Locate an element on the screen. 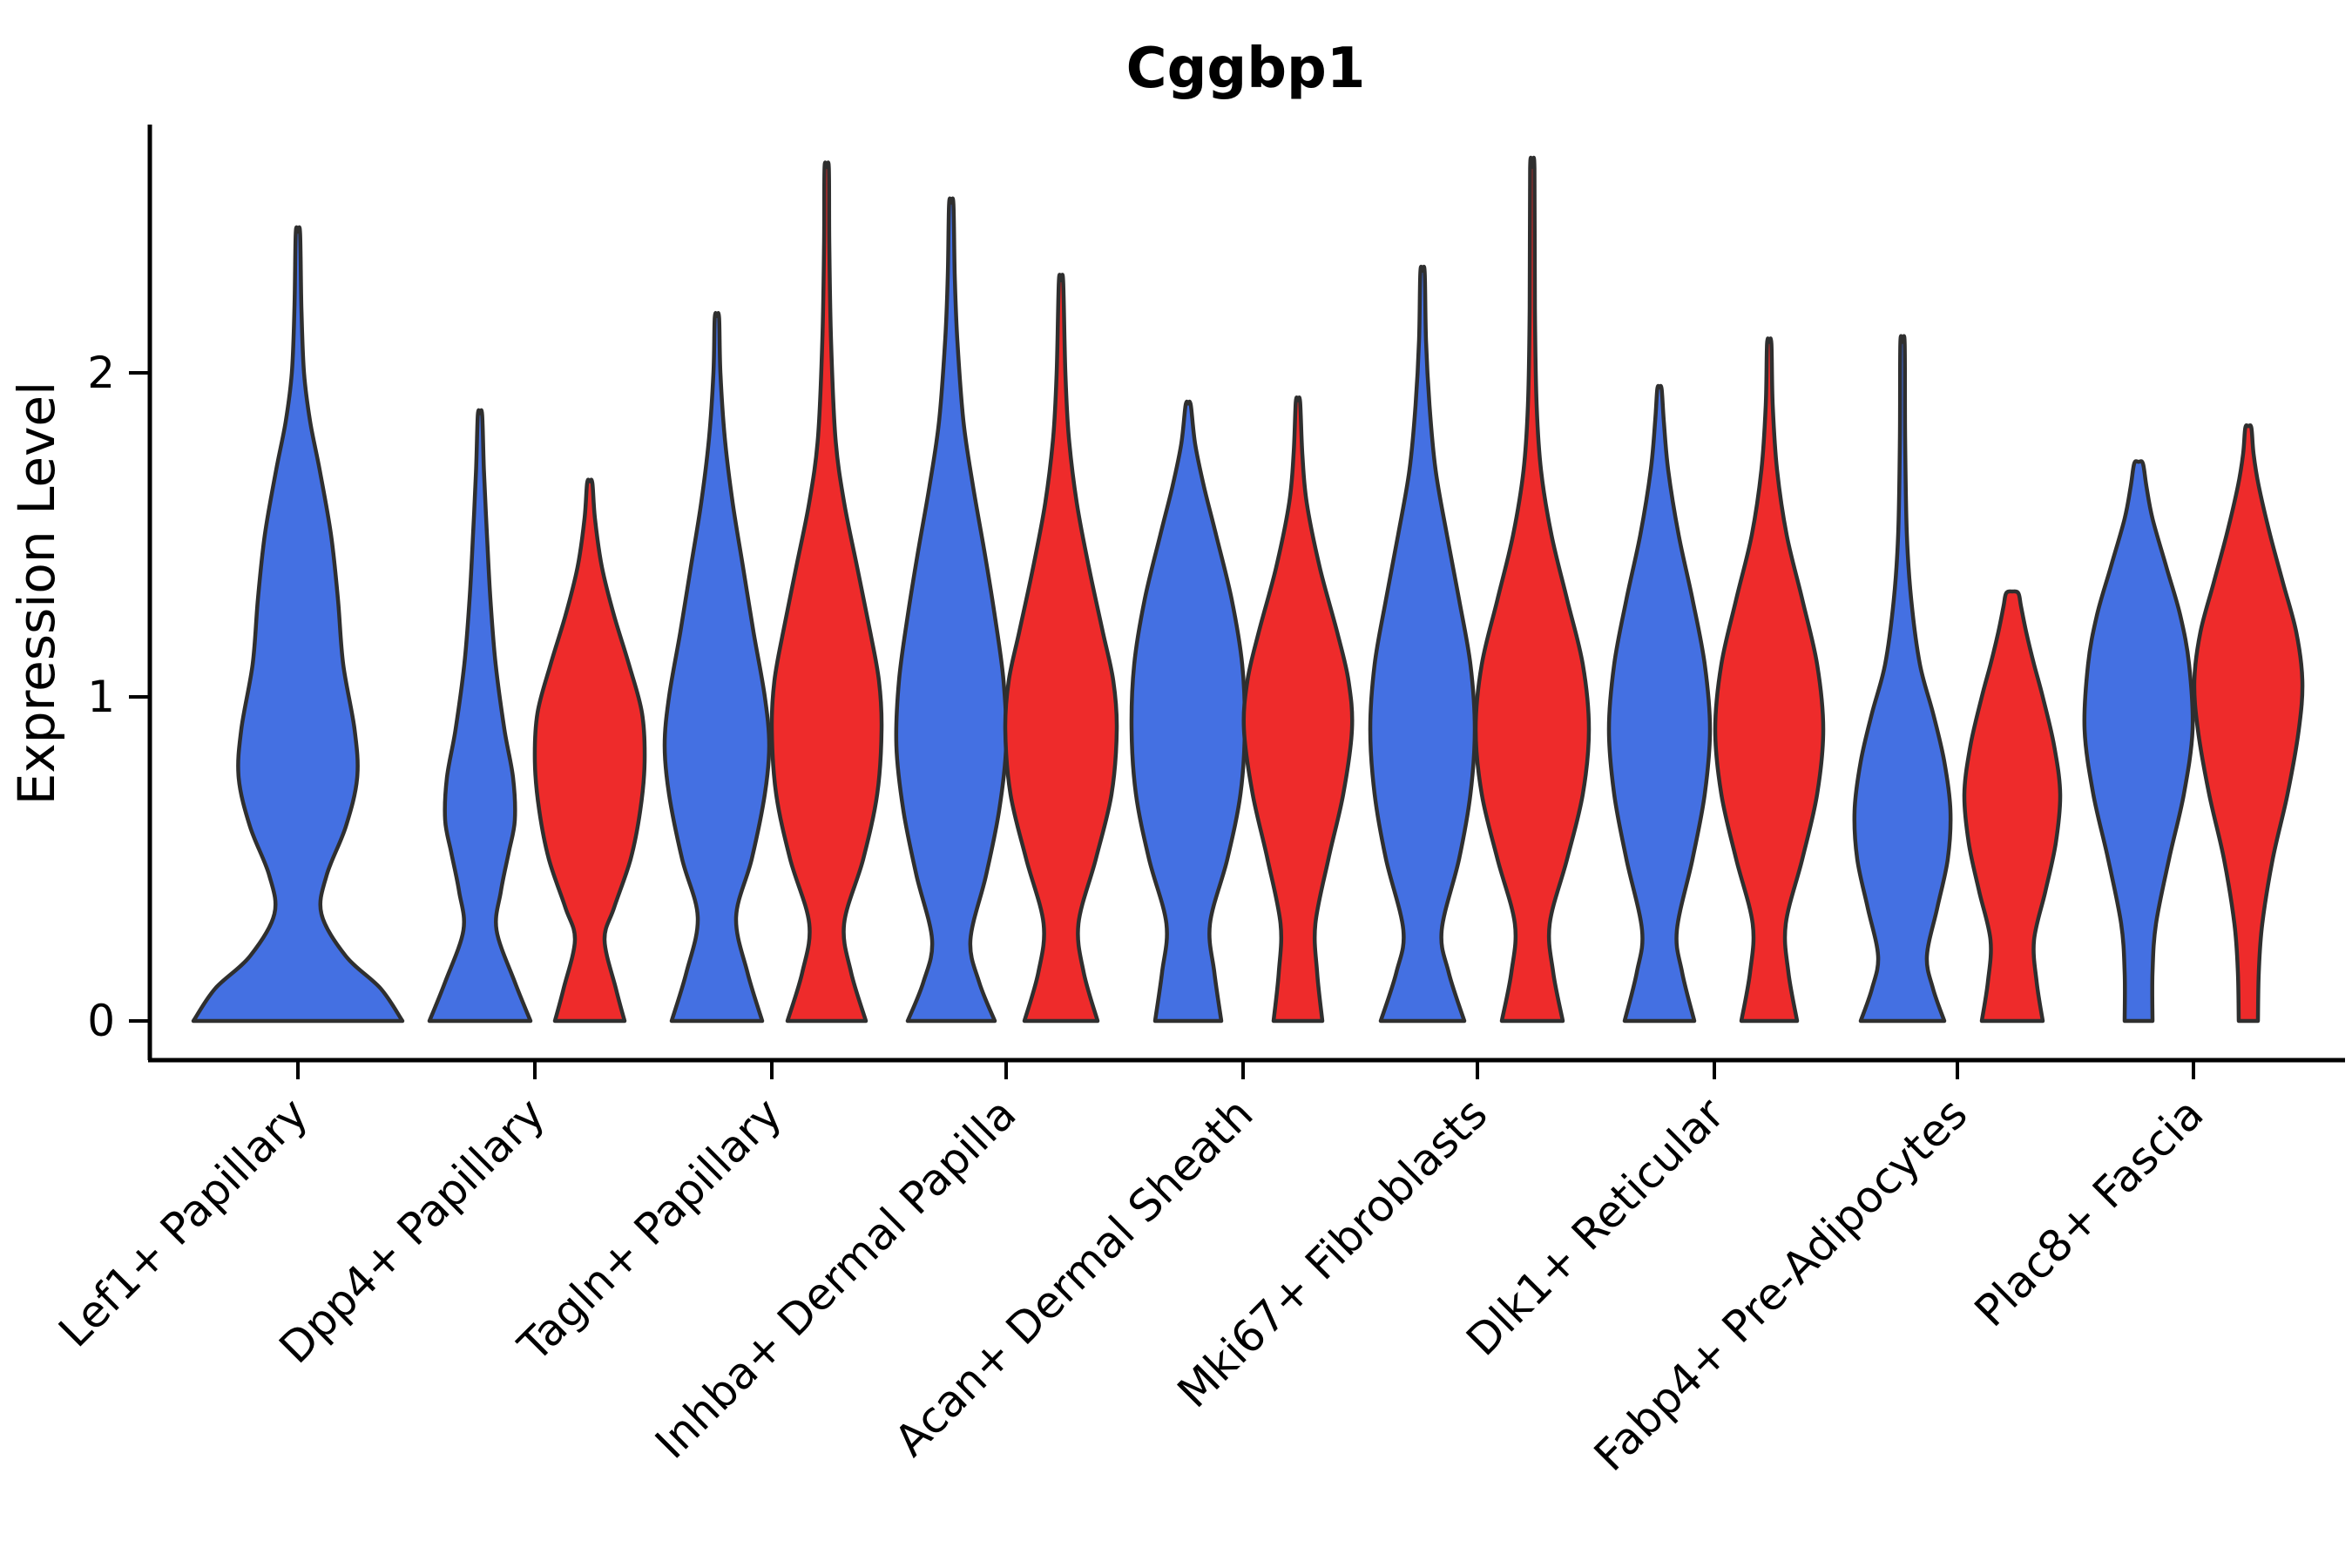 This screenshot has height=1568, width=2352. violin-dlk1-reticular-blue is located at coordinates (1659, 703).